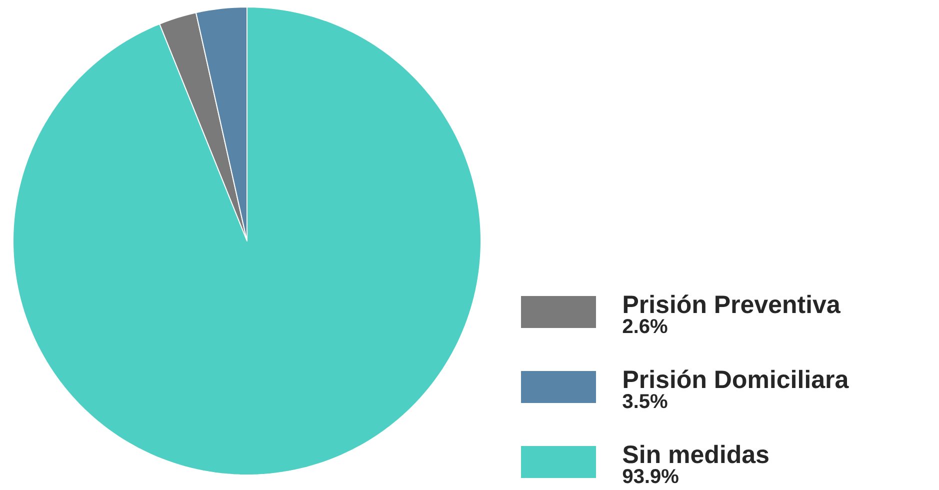 Image resolution: width=939 pixels, height=490 pixels. What do you see at coordinates (650, 476) in the screenshot?
I see `data-label: 93.9%` at bounding box center [650, 476].